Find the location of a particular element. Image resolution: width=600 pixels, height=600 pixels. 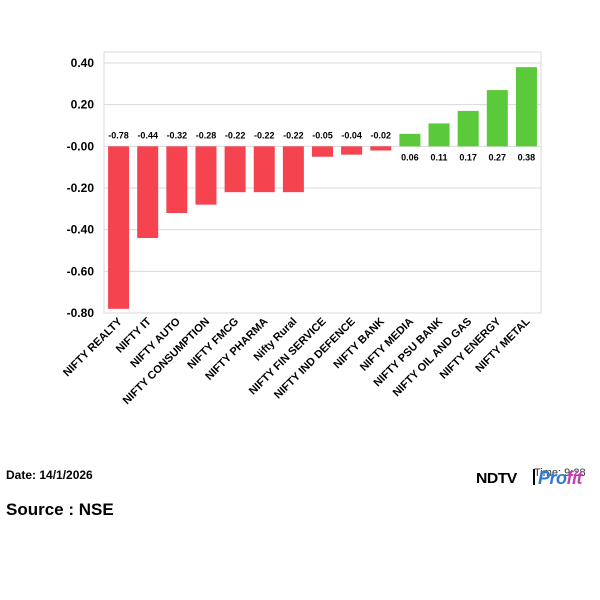

y-tick-label: -0.60 is located at coordinates (81, 271).